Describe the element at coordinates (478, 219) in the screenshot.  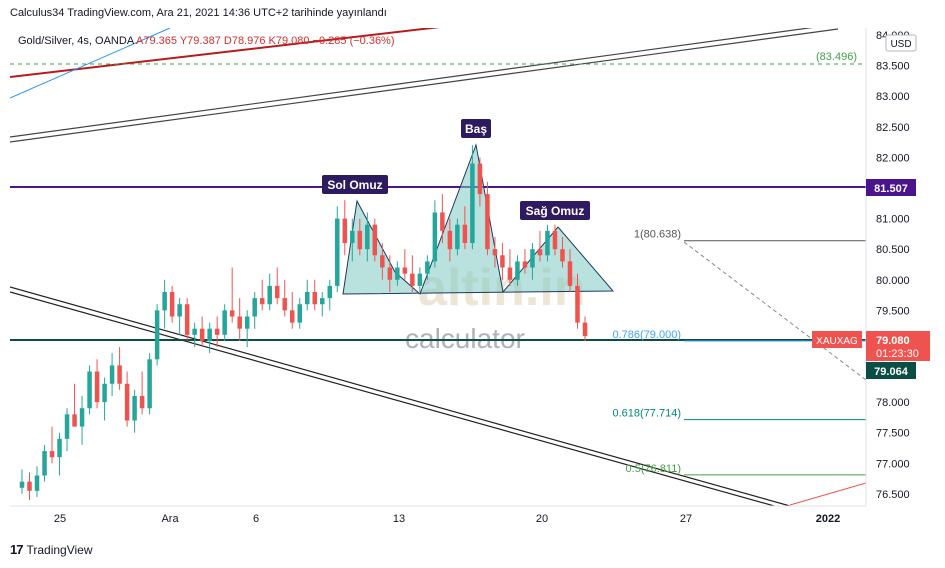
I see `head-shoulders-pattern` at that location.